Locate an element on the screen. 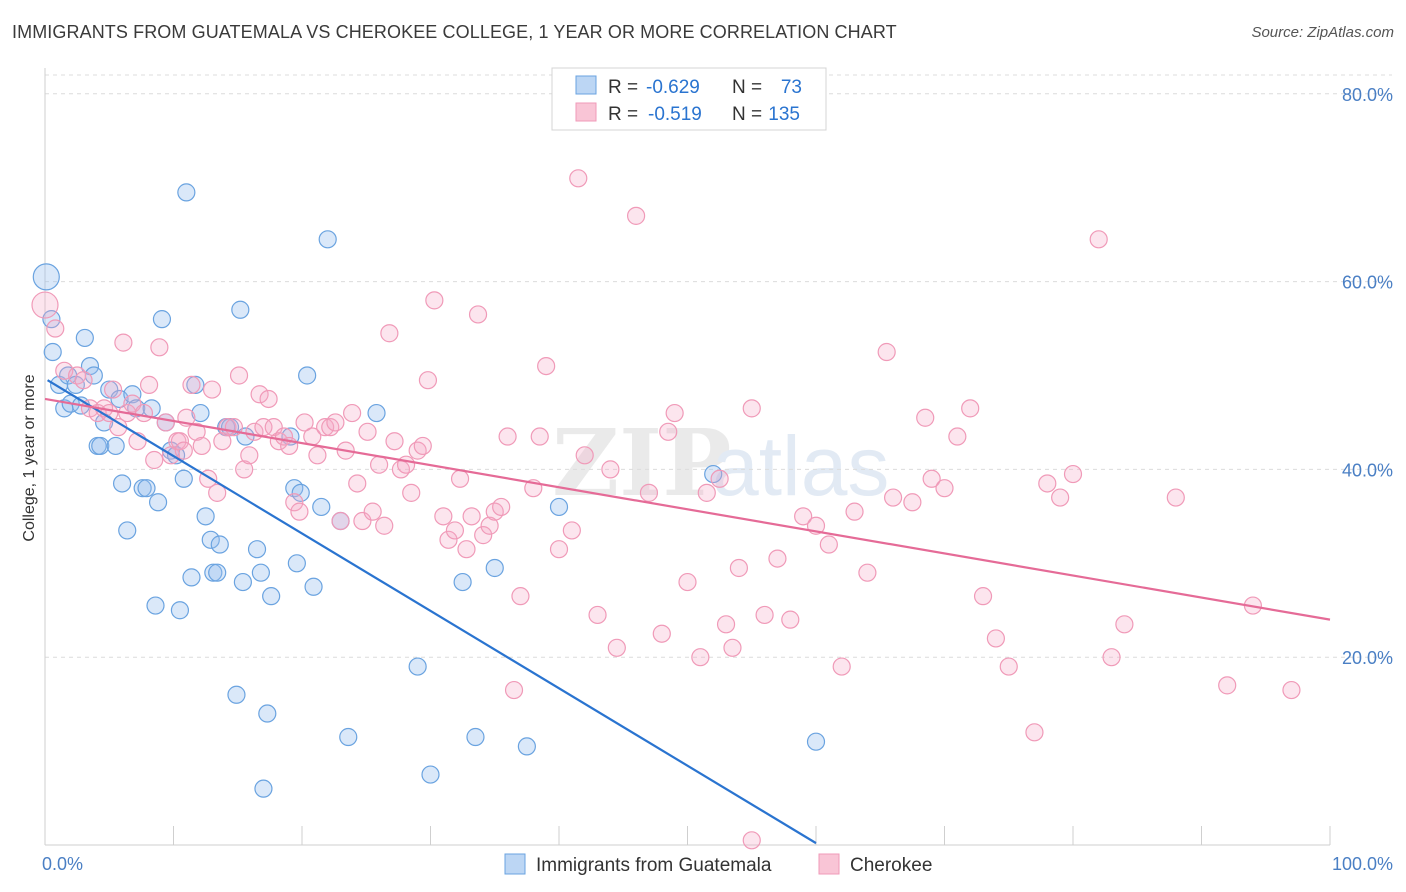 The width and height of the screenshot is (1406, 892). legend-n-value-2: 135 is located at coordinates (784, 114).